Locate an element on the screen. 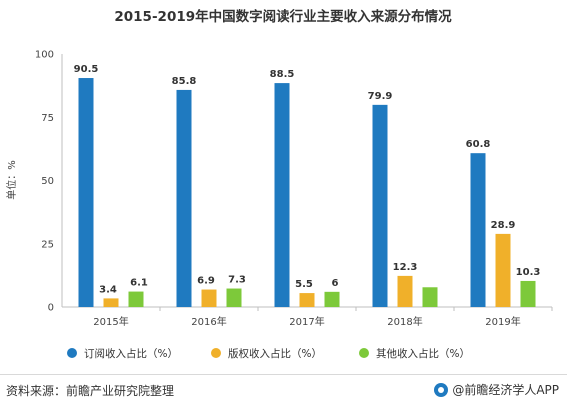 The height and width of the screenshot is (408, 567). data-label: 90.5 is located at coordinates (86, 69).